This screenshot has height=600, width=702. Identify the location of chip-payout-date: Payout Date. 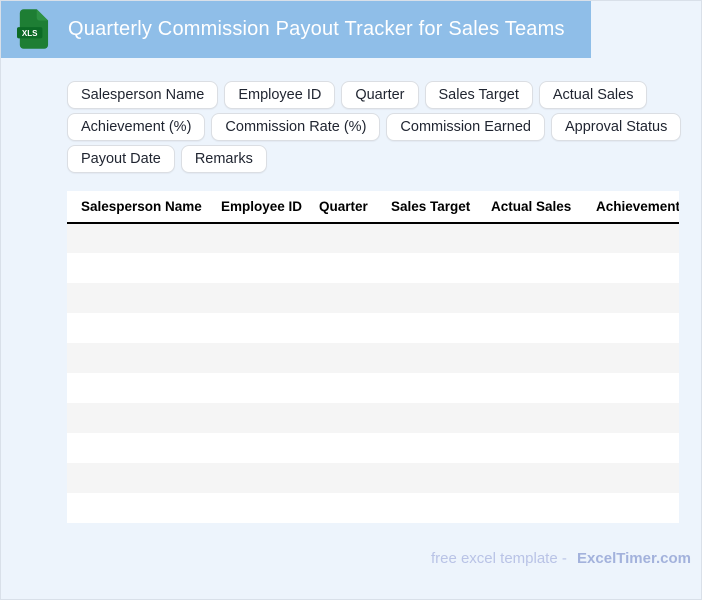
(121, 159).